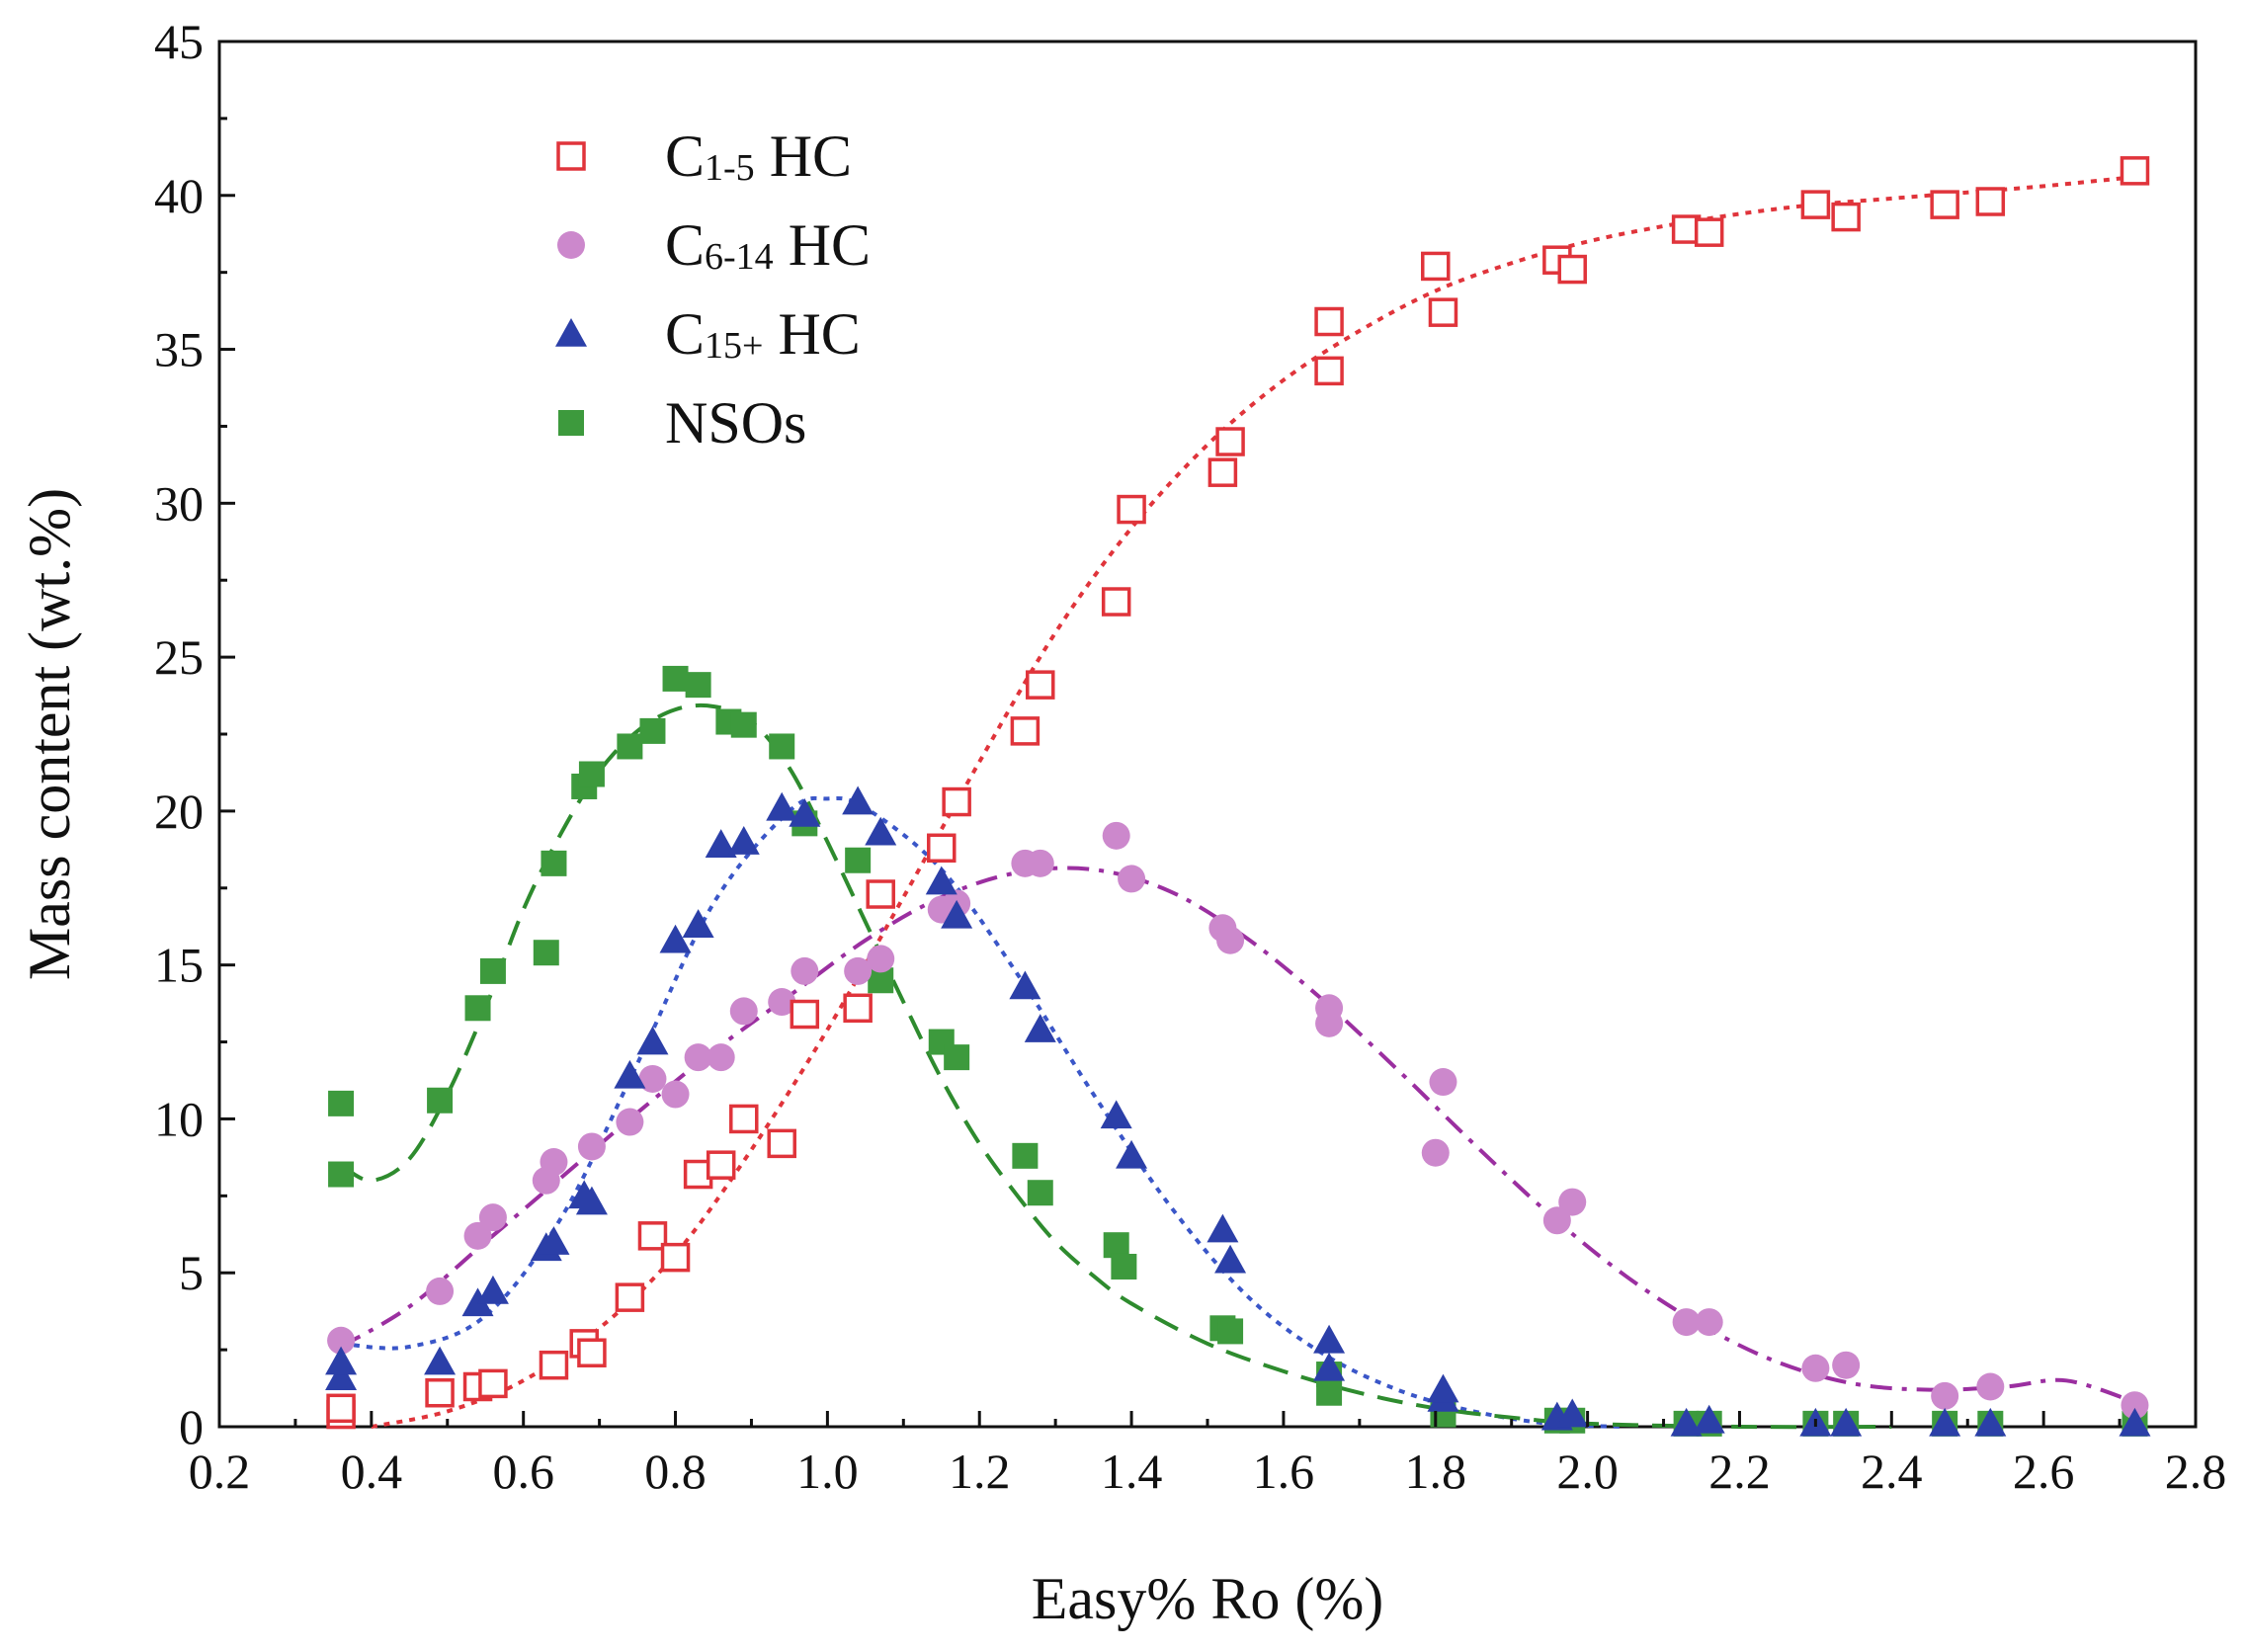 The image size is (2247, 1652). I want to click on y-tick-label: 5, so click(191, 1272).